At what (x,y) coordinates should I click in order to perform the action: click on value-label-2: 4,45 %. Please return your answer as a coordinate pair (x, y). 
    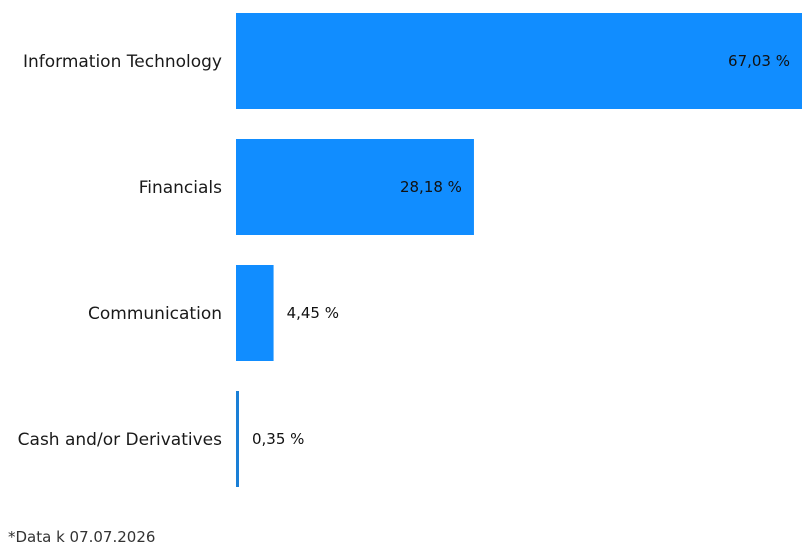
    Looking at the image, I should click on (313, 313).